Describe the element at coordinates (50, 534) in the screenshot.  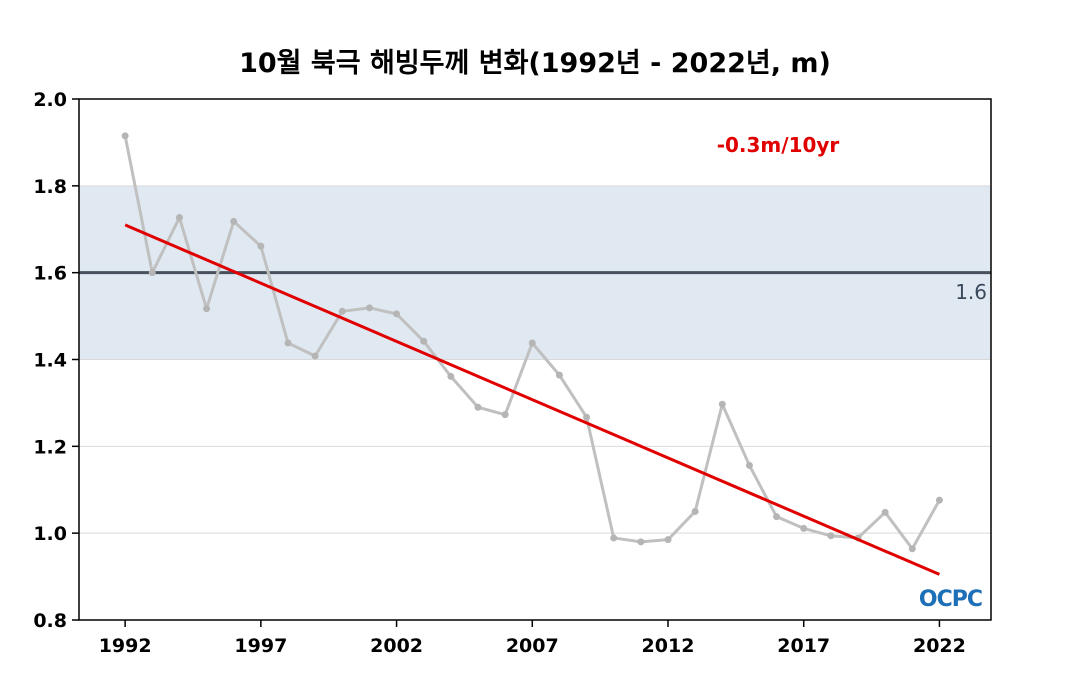
I see `y-tick-label: 1.0` at that location.